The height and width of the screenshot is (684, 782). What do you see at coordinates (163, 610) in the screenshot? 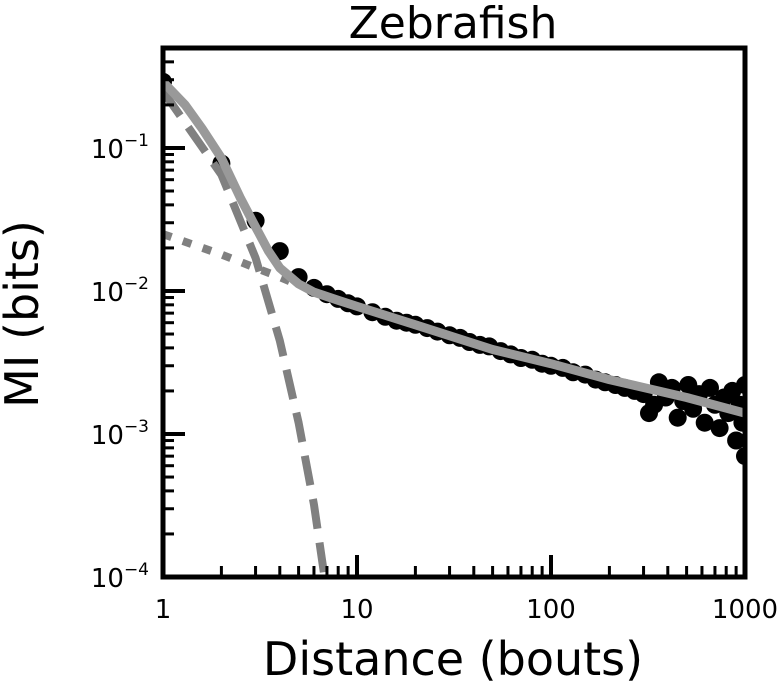
I see `x-tick-label: 1` at bounding box center [163, 610].